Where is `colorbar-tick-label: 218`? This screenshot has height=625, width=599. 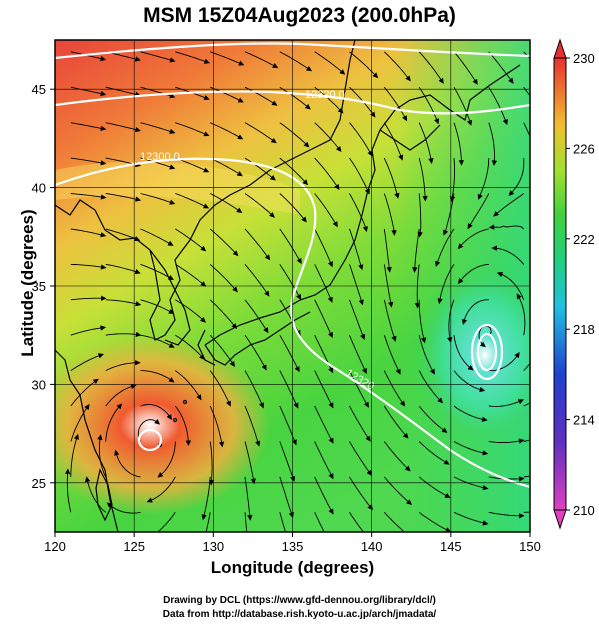 colorbar-tick-label: 218 is located at coordinates (584, 329).